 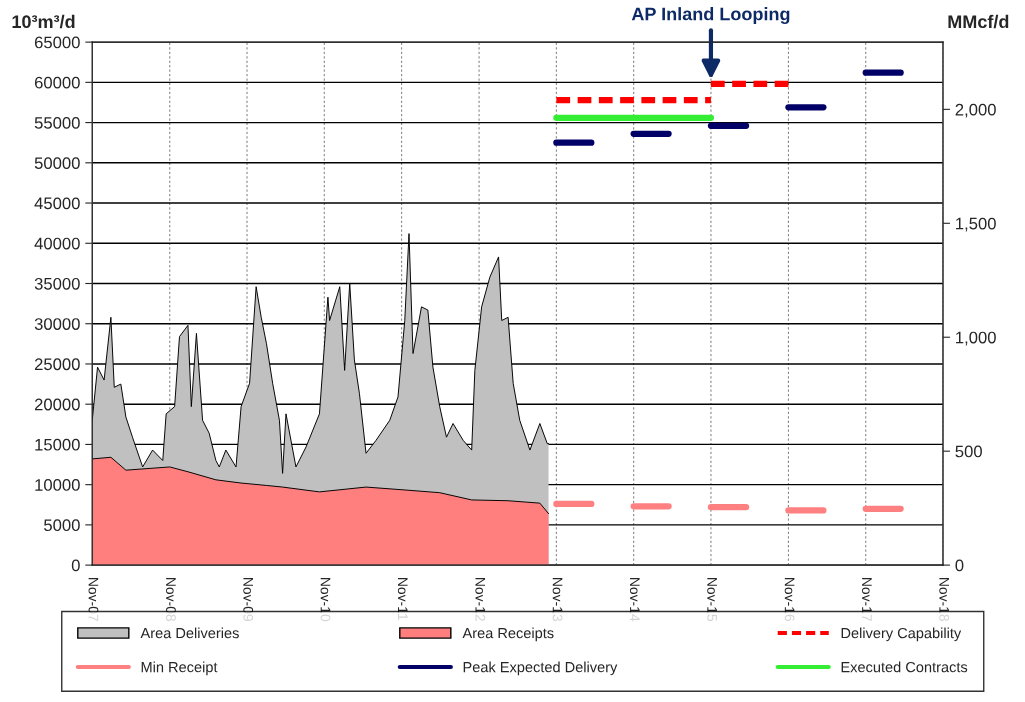 I want to click on annotation: AP Inland Looping, so click(x=710, y=16).